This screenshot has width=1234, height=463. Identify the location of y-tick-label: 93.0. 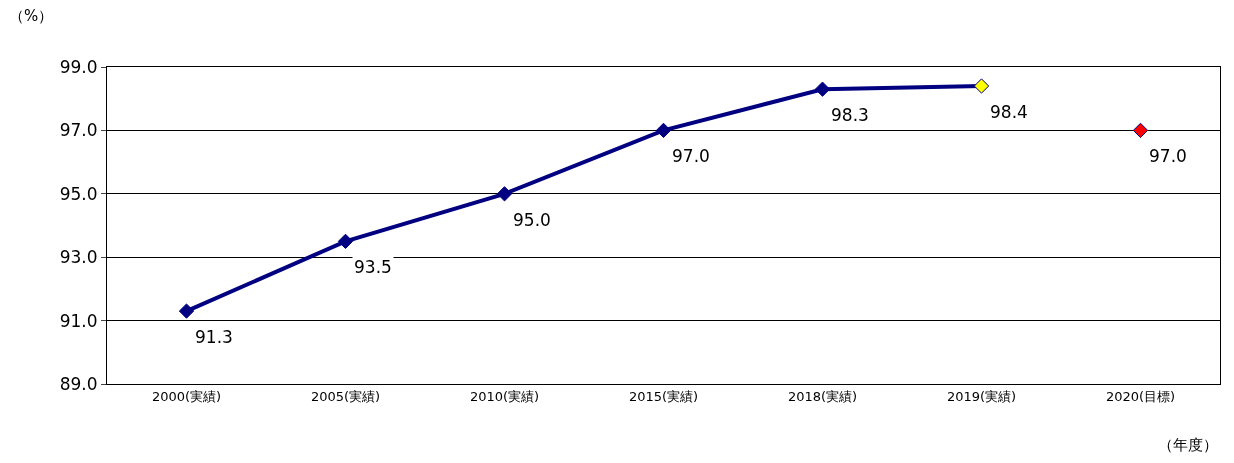
(78, 257).